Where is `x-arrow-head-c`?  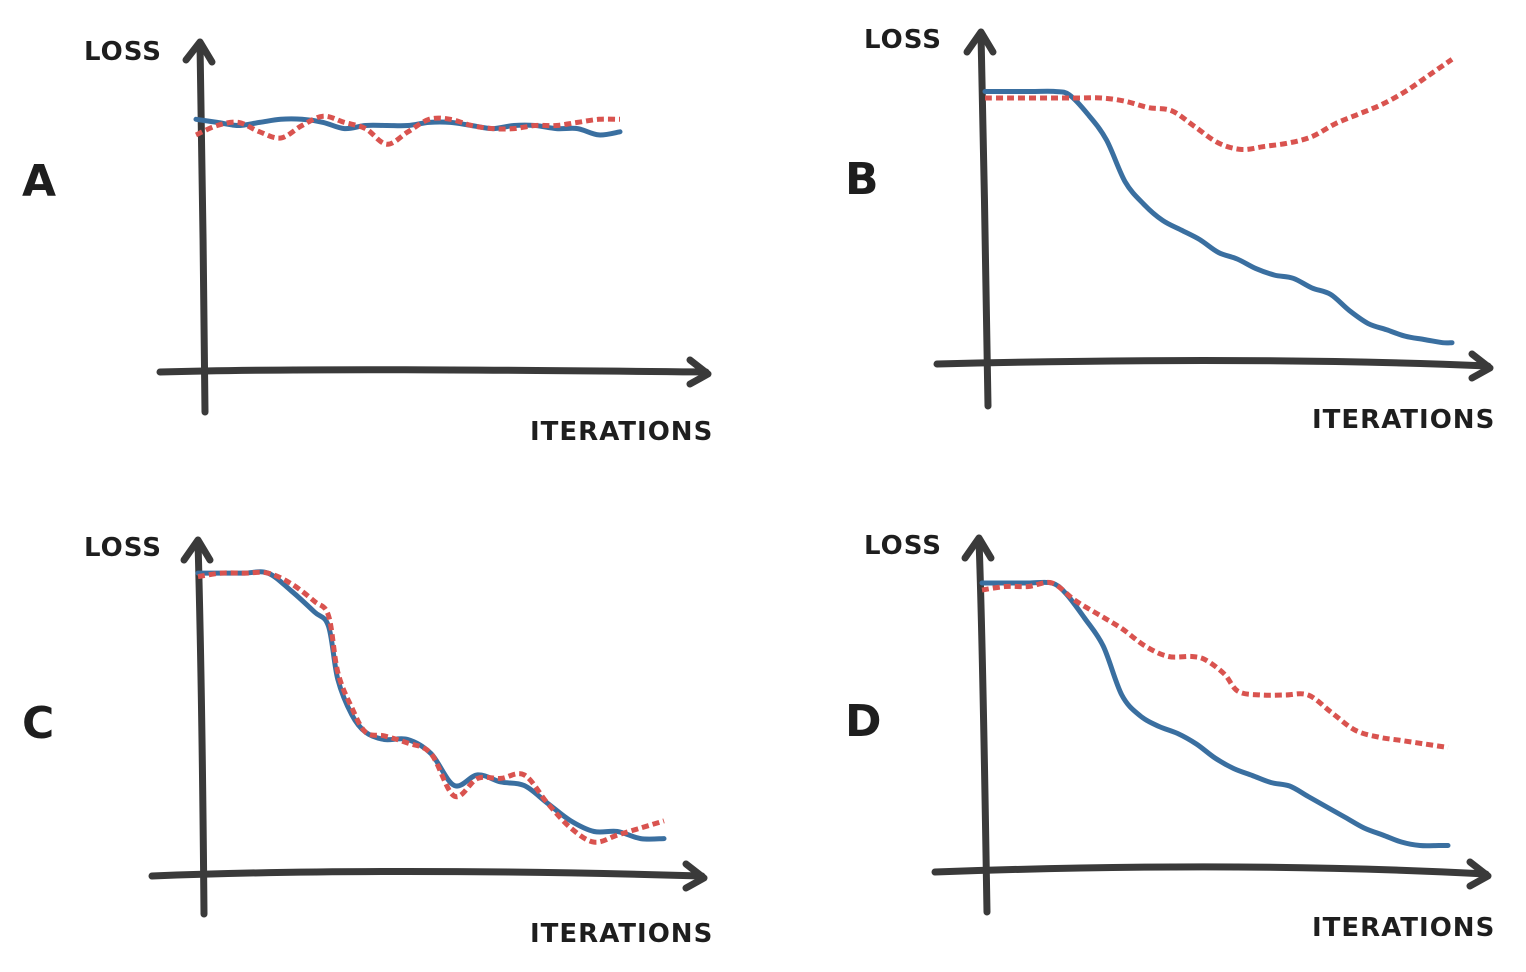 x-arrow-head-c is located at coordinates (695, 876).